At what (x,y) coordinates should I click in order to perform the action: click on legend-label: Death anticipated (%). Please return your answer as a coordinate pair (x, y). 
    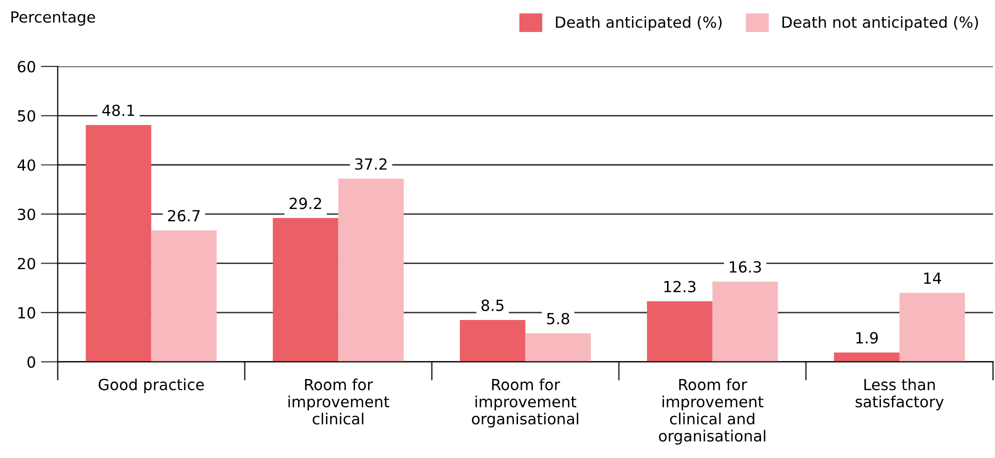
    Looking at the image, I should click on (639, 23).